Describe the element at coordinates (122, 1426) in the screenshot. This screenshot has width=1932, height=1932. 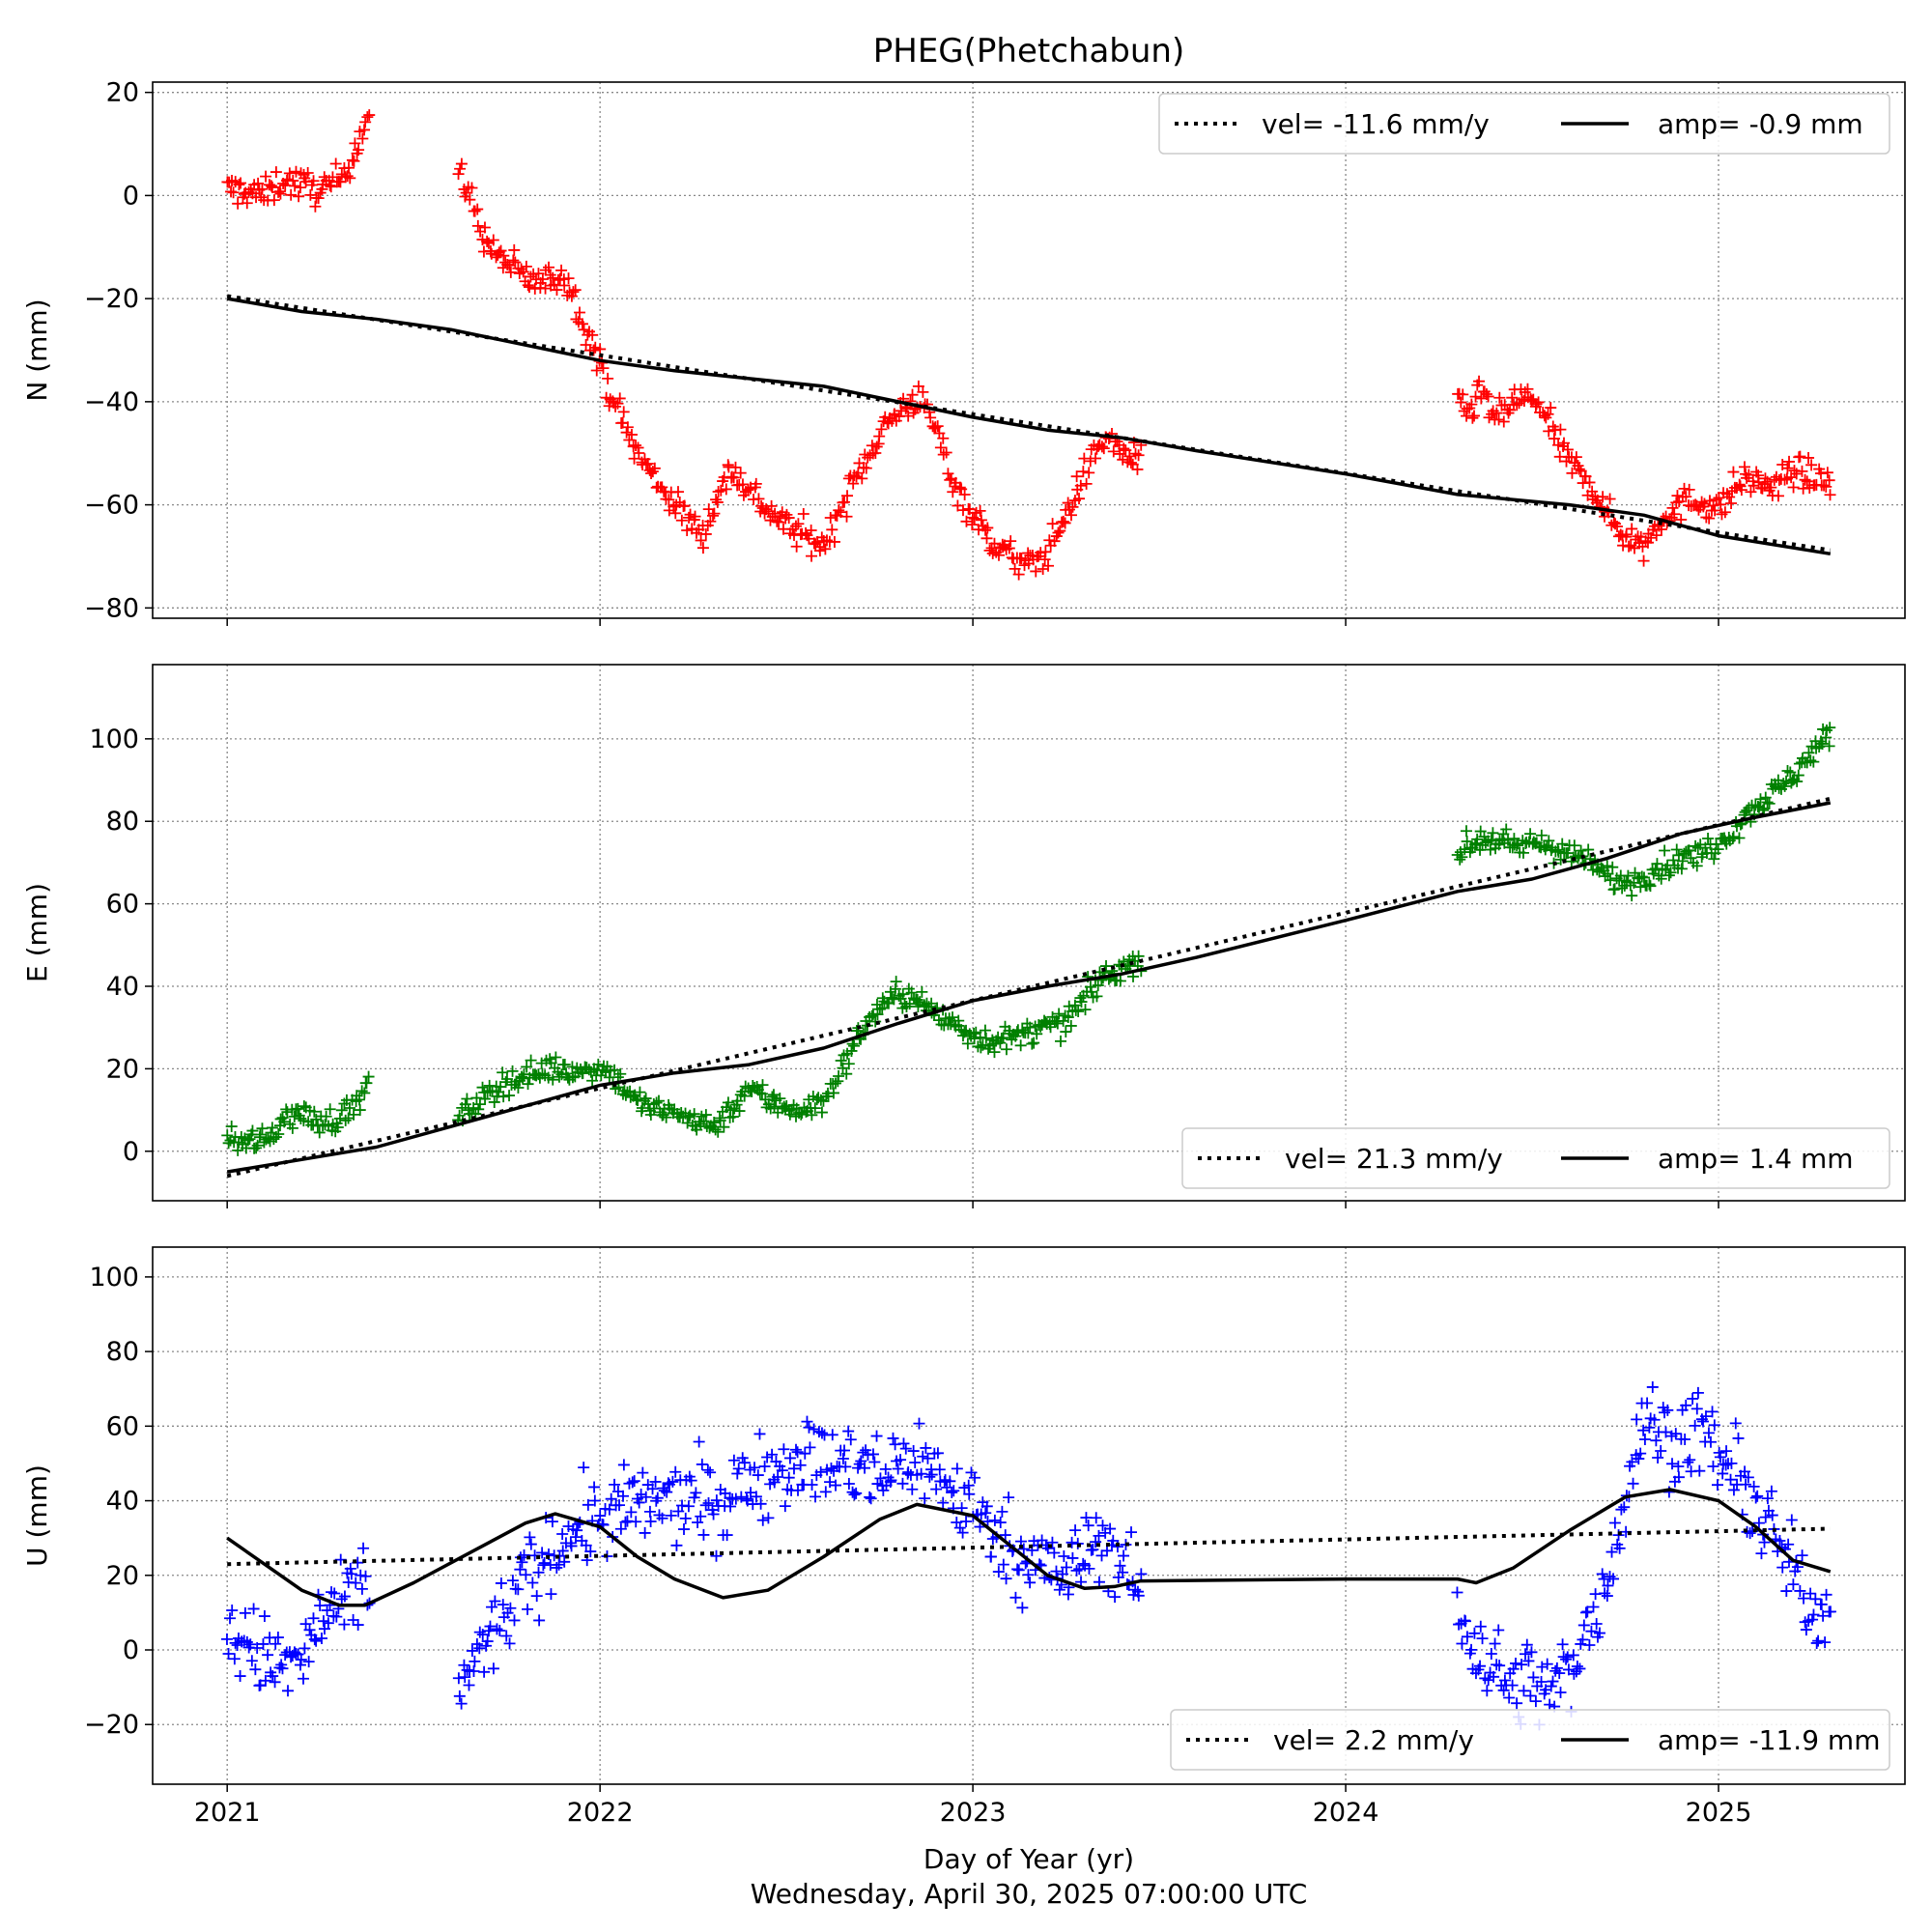
I see `y-tick-label: 60` at that location.